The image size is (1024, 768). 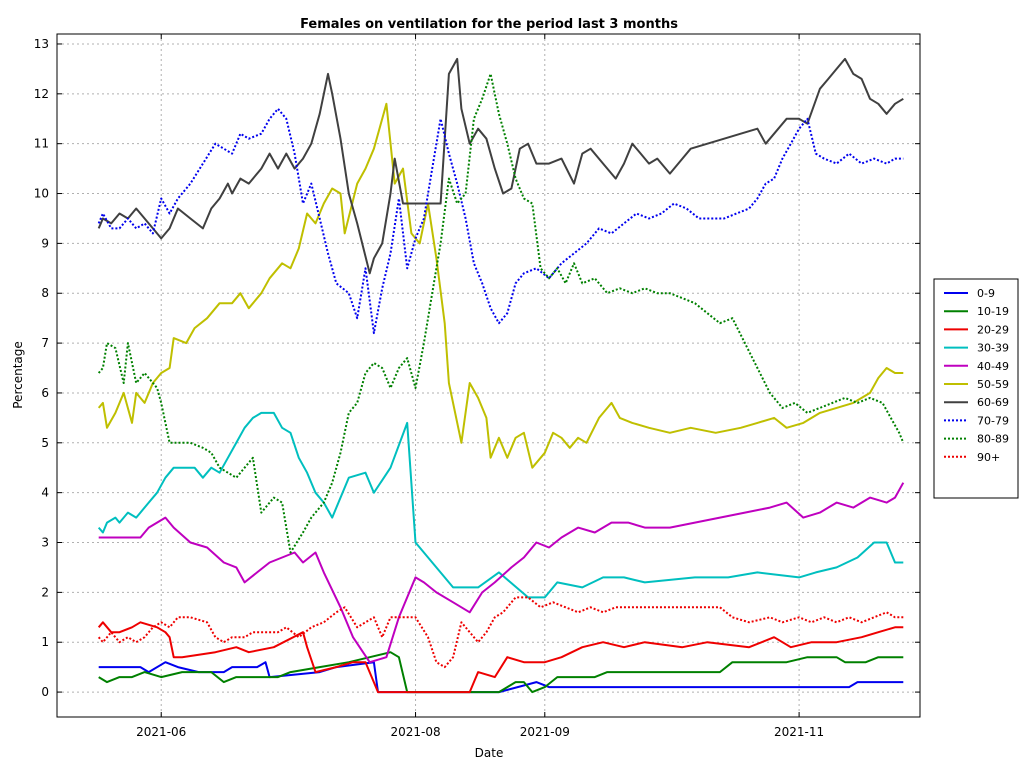 I want to click on legend-box, so click(x=976, y=388).